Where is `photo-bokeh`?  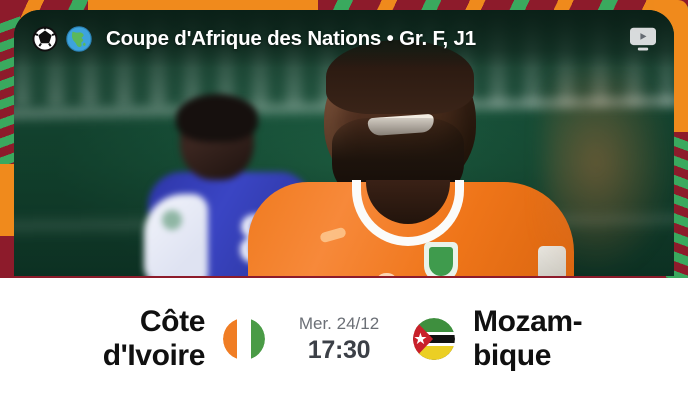 photo-bokeh is located at coordinates (609, 173).